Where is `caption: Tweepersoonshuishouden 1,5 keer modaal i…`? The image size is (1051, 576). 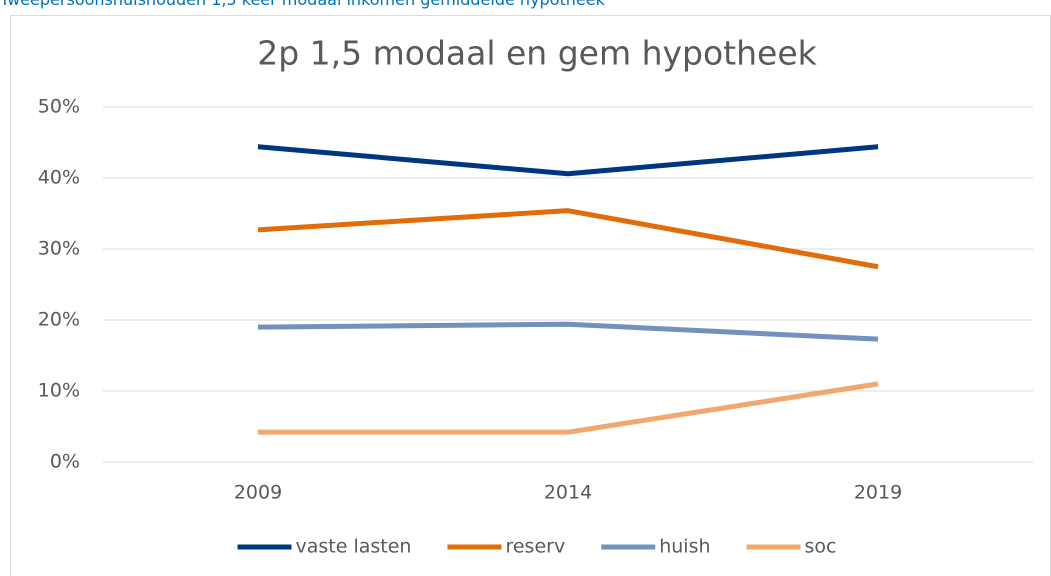
caption: Tweepersoonshuishouden 1,5 keer modaal i… is located at coordinates (303, 4).